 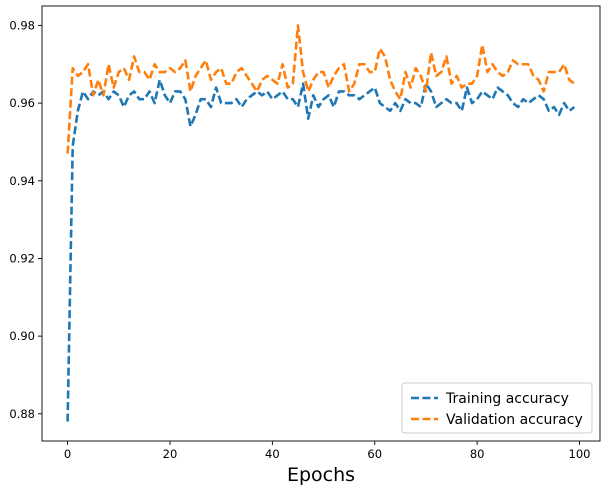 I want to click on legend-box, so click(x=497, y=408).